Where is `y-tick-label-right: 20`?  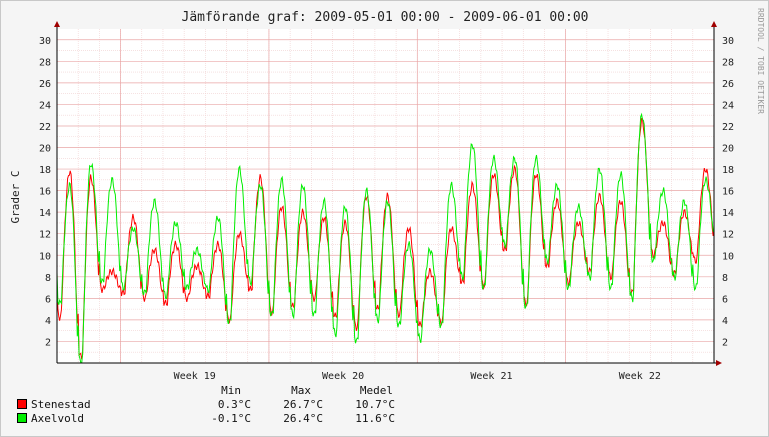 y-tick-label-right: 20 is located at coordinates (728, 149).